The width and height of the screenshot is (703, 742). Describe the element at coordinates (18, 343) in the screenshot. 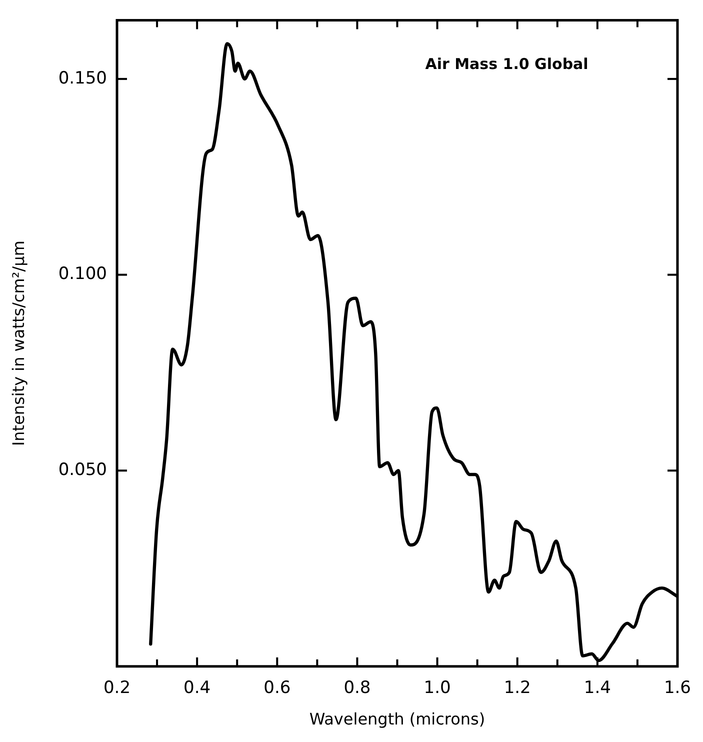

I see `y-axis-title: Intensity in watts/cm²/μm` at that location.